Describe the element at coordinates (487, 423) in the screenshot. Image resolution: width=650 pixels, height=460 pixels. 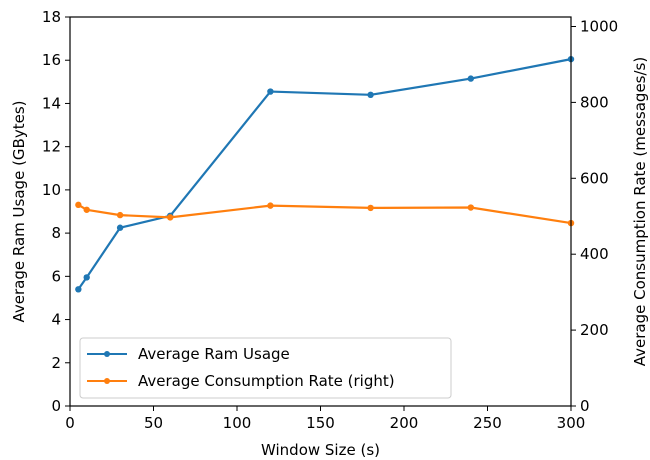
I see `x-tick-label: 250` at that location.